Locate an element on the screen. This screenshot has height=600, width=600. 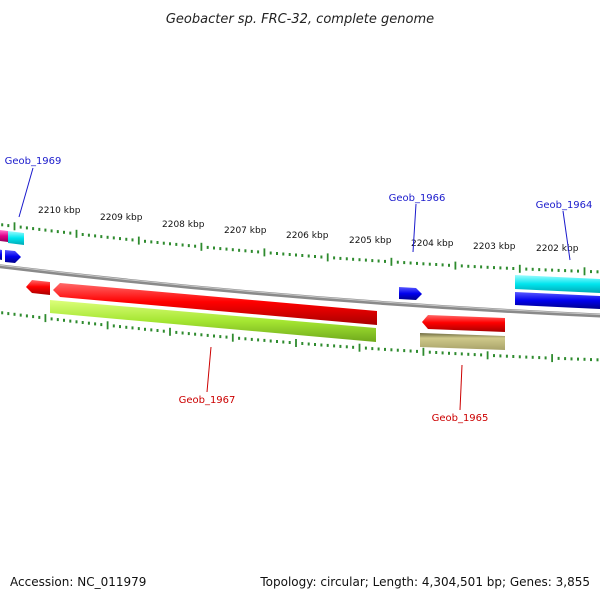
reverse-strand-features is located at coordinates (265, 315).